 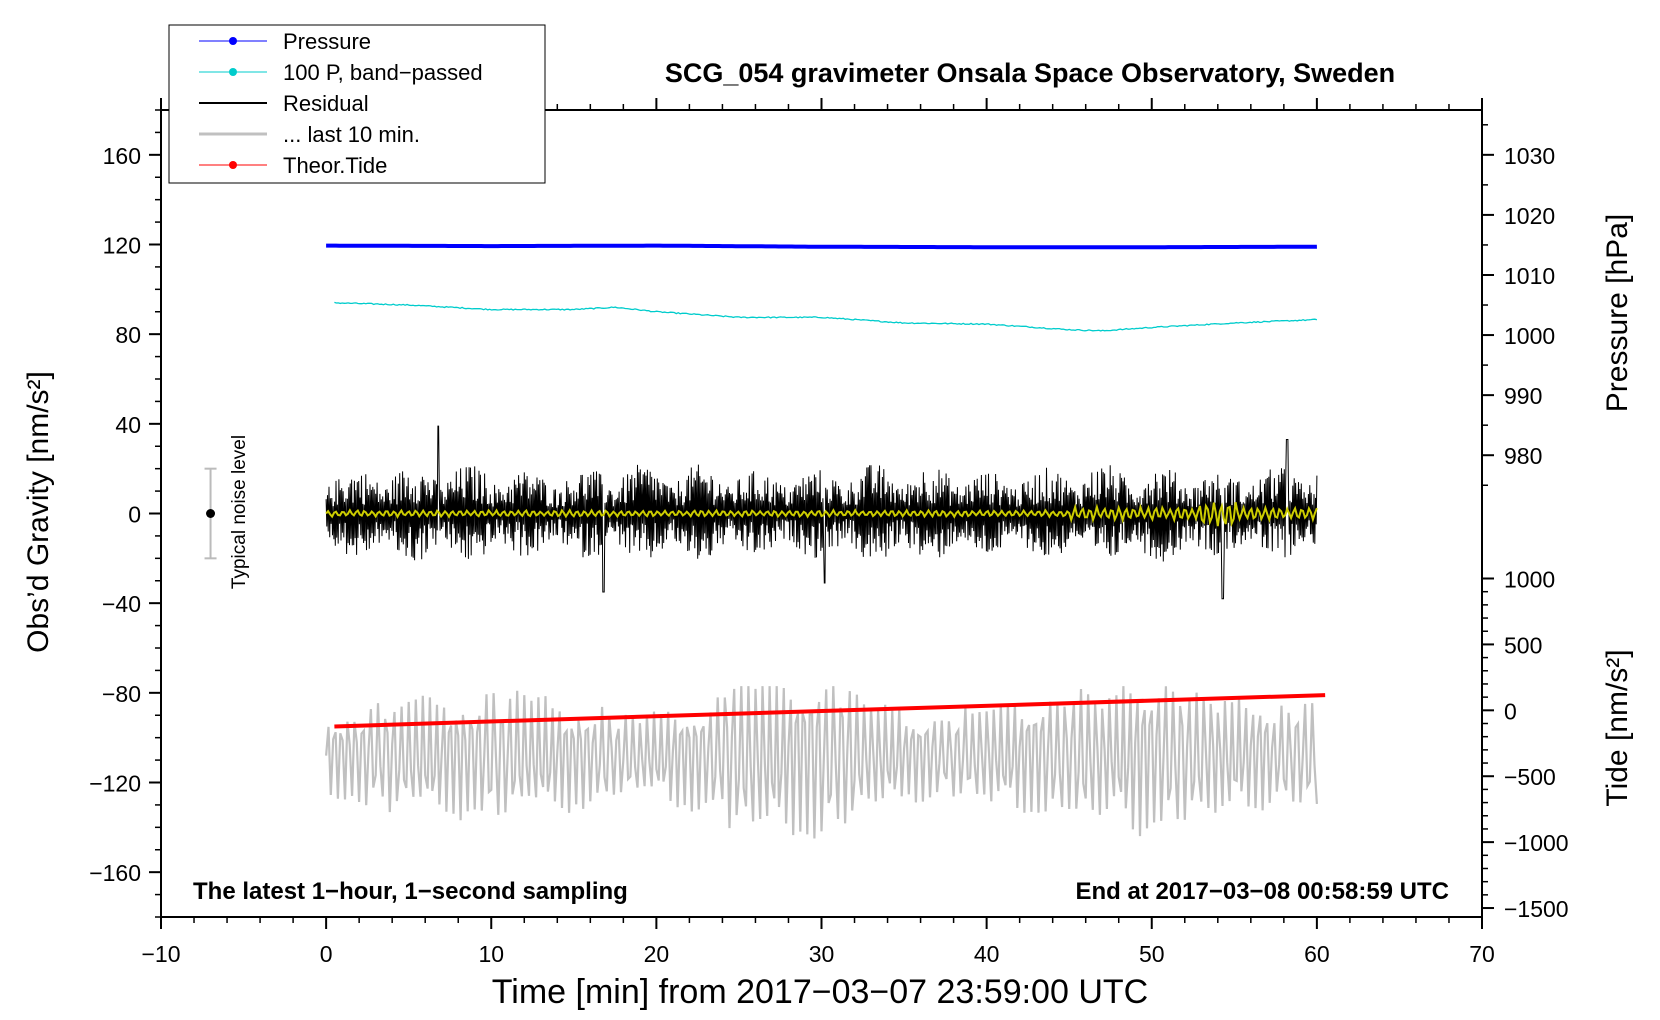 I want to click on series-last-10-min, so click(x=821, y=762).